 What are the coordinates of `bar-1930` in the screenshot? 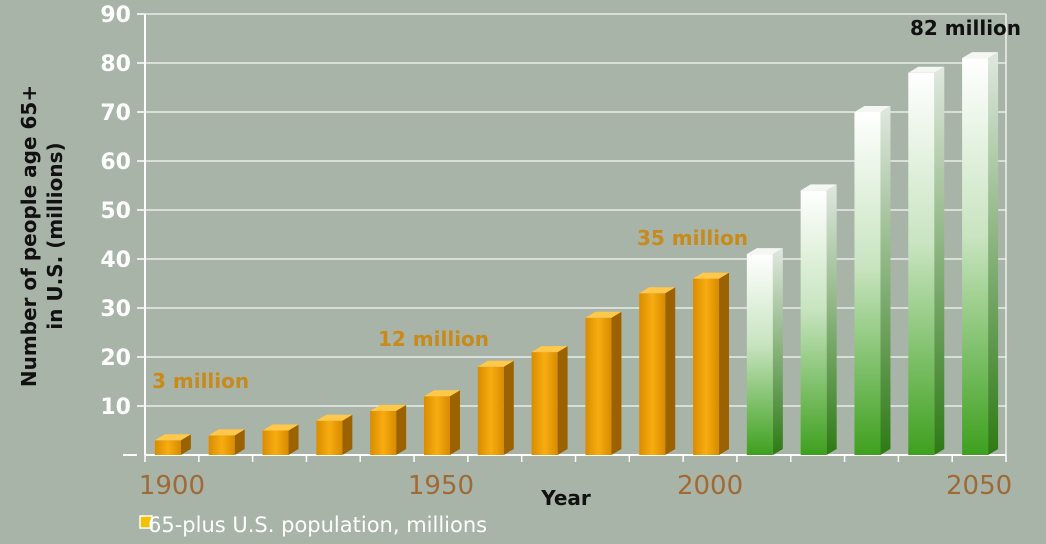 It's located at (334, 434).